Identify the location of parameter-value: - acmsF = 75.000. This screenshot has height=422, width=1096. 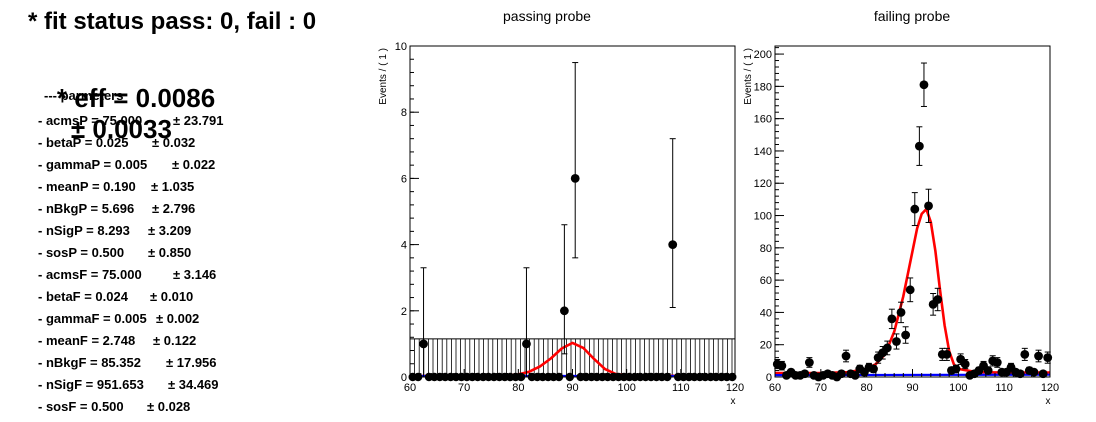
(90, 274).